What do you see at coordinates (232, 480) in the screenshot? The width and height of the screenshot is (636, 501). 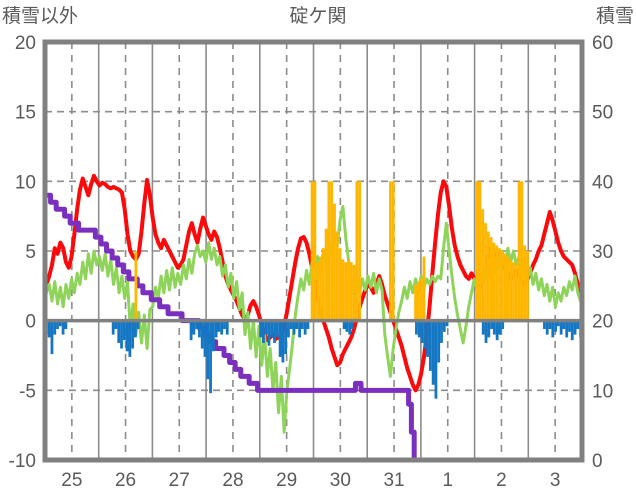 I see `svg-text: 28` at bounding box center [232, 480].